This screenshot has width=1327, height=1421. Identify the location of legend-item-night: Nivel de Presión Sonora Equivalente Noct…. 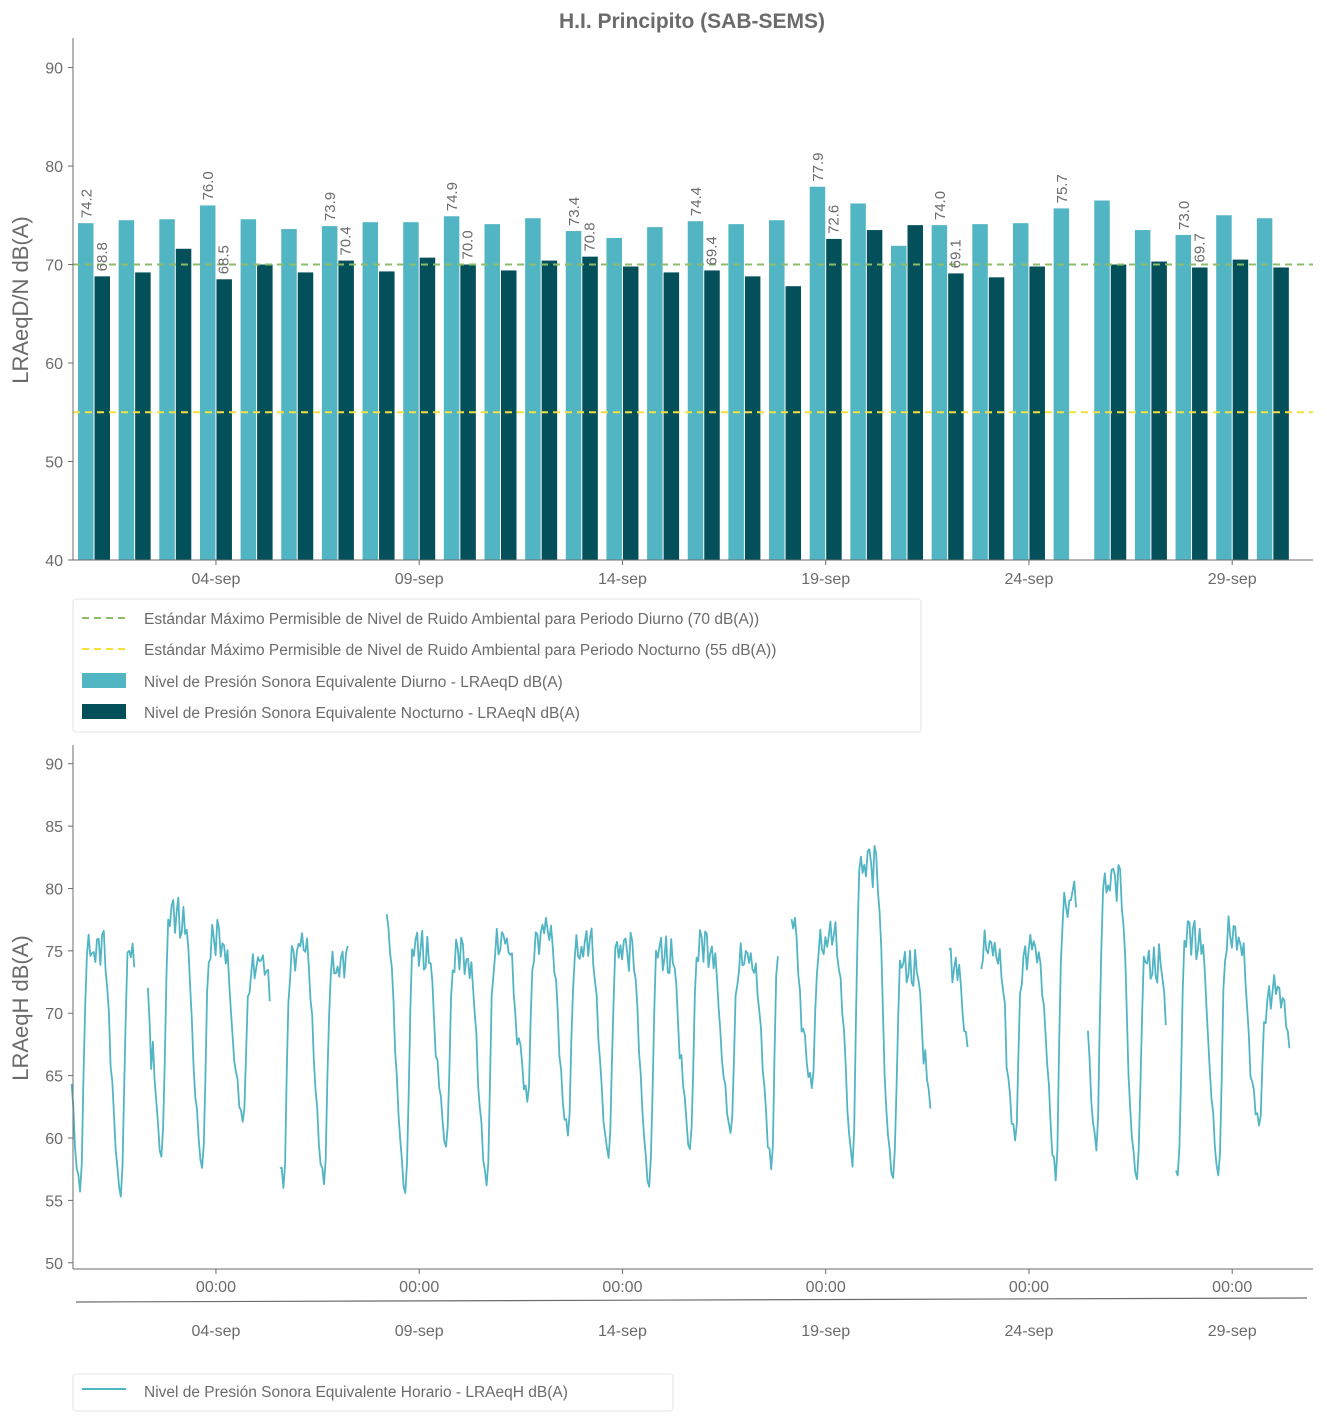
(362, 713).